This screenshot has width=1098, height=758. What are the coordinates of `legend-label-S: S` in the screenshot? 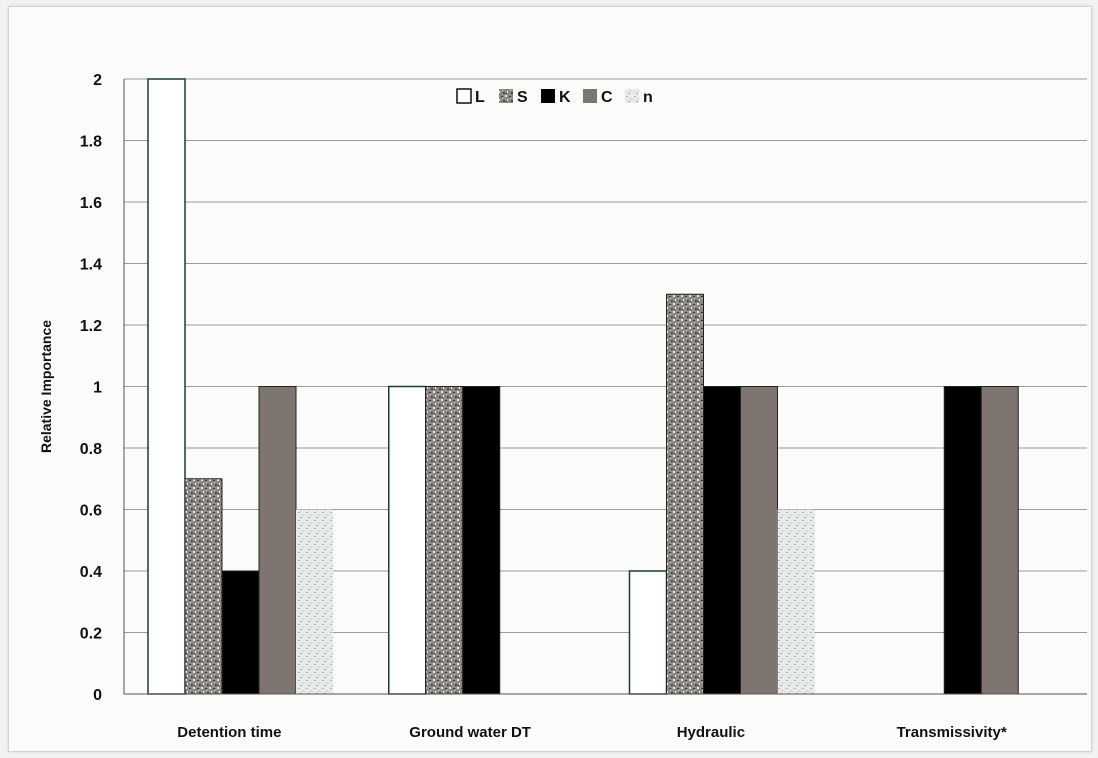 It's located at (522, 97).